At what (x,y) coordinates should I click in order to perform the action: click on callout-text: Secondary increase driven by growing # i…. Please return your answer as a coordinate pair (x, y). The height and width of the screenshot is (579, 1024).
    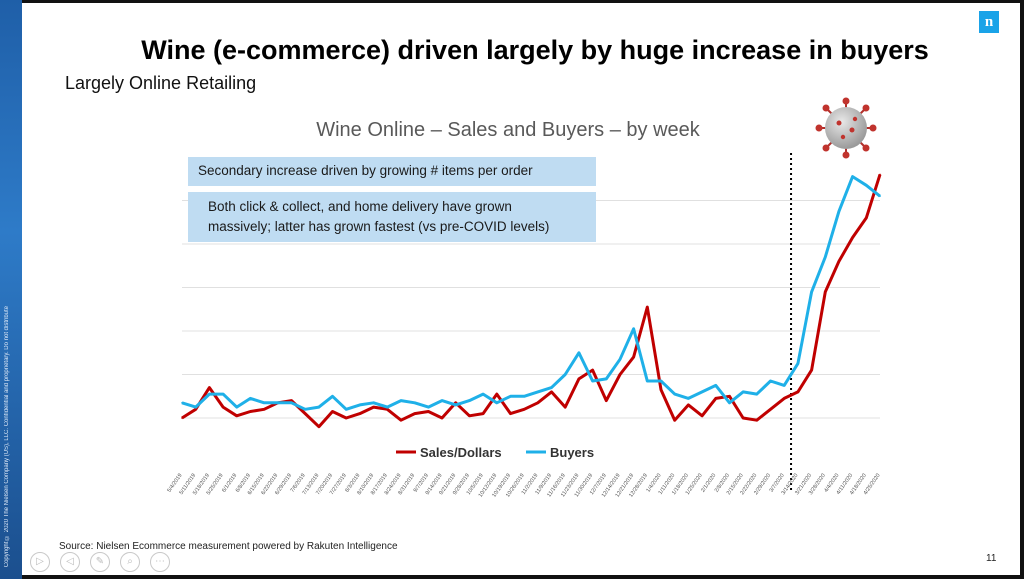
    Looking at the image, I should click on (365, 170).